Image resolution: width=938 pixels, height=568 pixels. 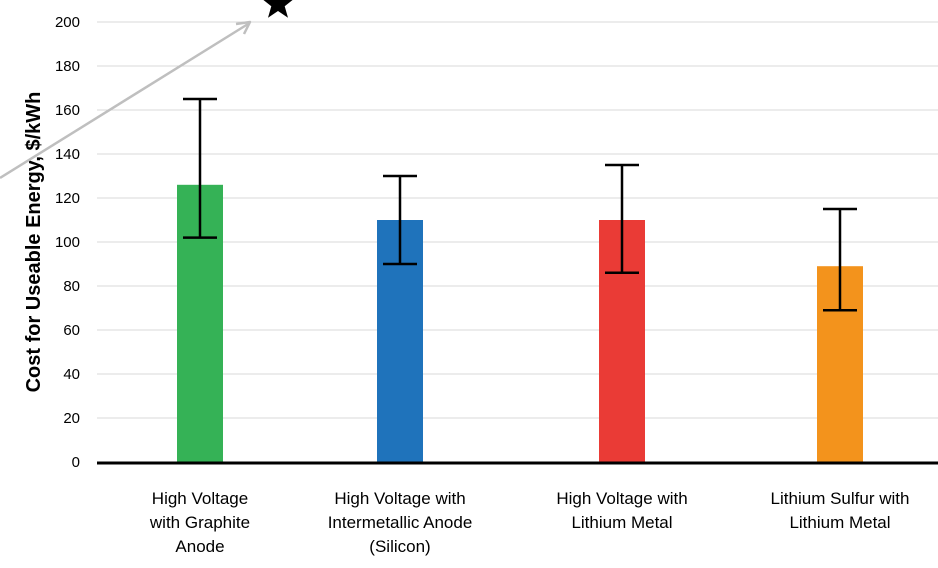 What do you see at coordinates (199, 522) in the screenshot?
I see `x-category-label: High Voltage with Graphite Anode` at bounding box center [199, 522].